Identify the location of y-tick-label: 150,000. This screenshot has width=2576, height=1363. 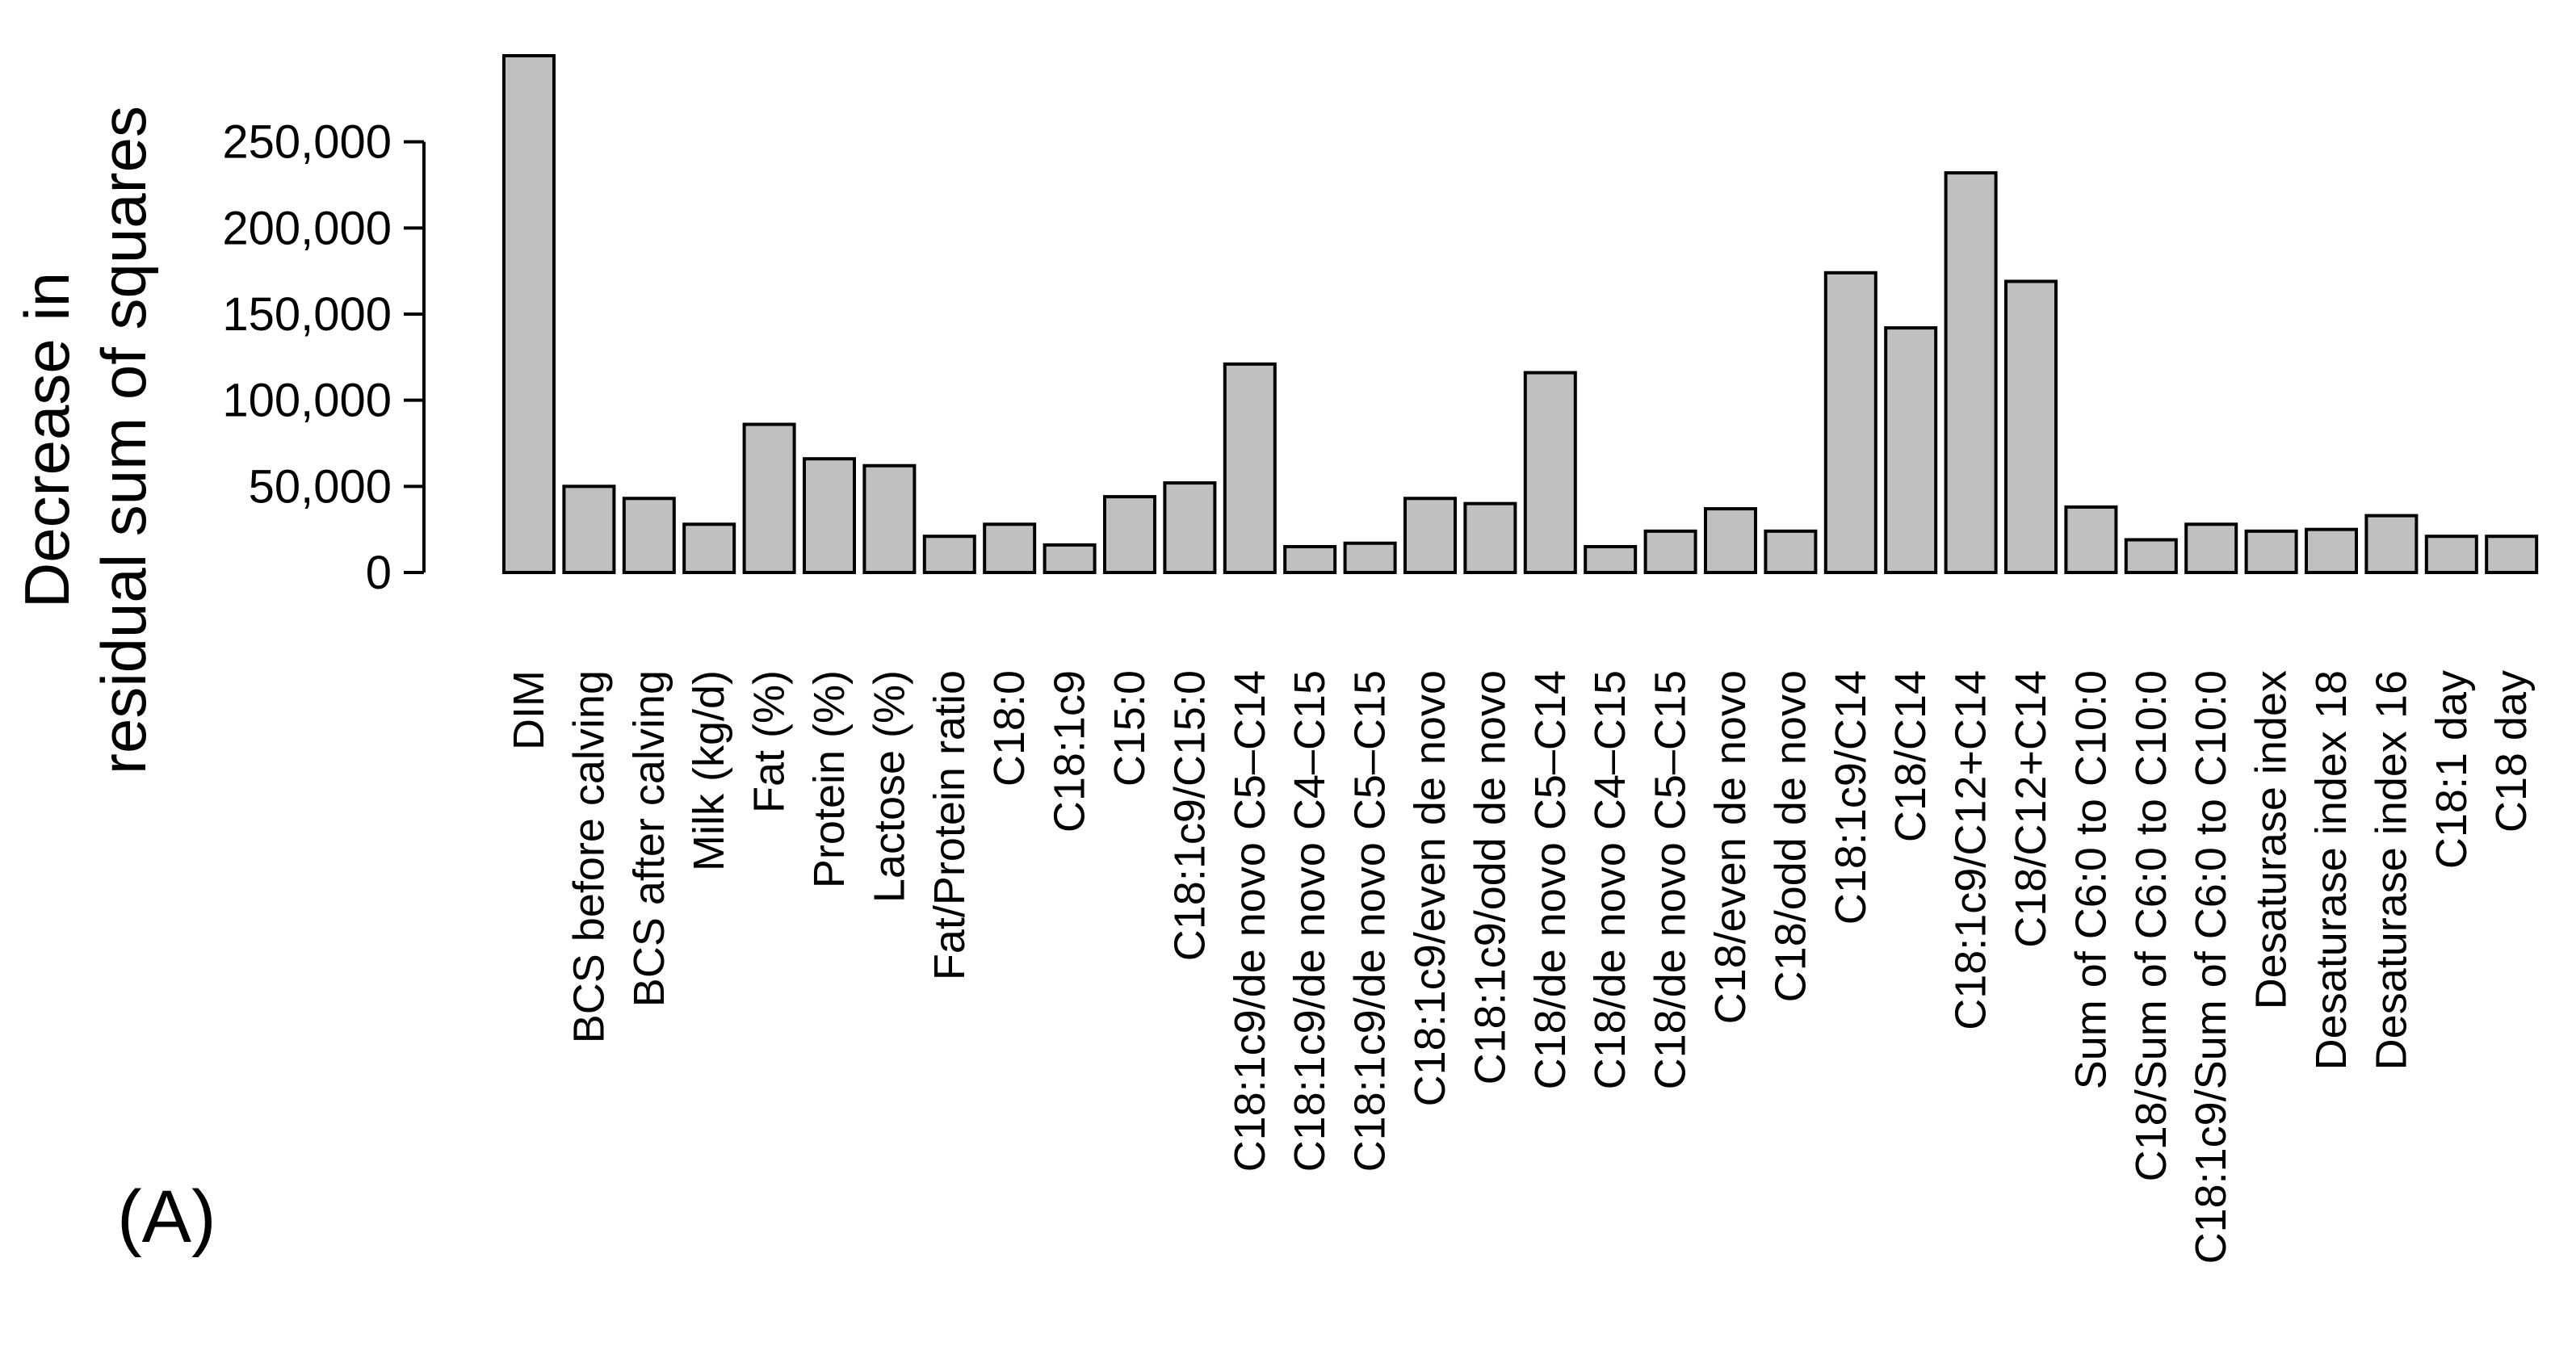
(307, 315).